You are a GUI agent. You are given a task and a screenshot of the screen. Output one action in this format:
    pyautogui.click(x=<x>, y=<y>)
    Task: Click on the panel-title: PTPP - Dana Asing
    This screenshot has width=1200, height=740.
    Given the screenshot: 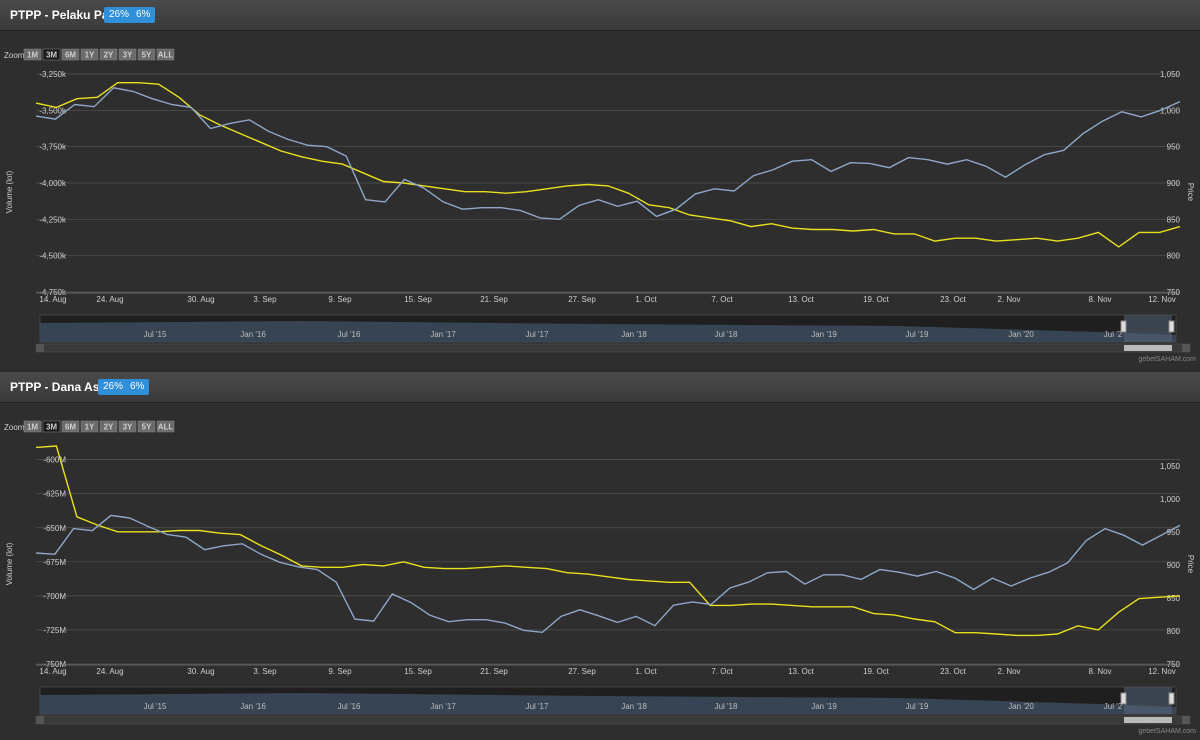 What is the action you would take?
    pyautogui.click(x=64, y=387)
    